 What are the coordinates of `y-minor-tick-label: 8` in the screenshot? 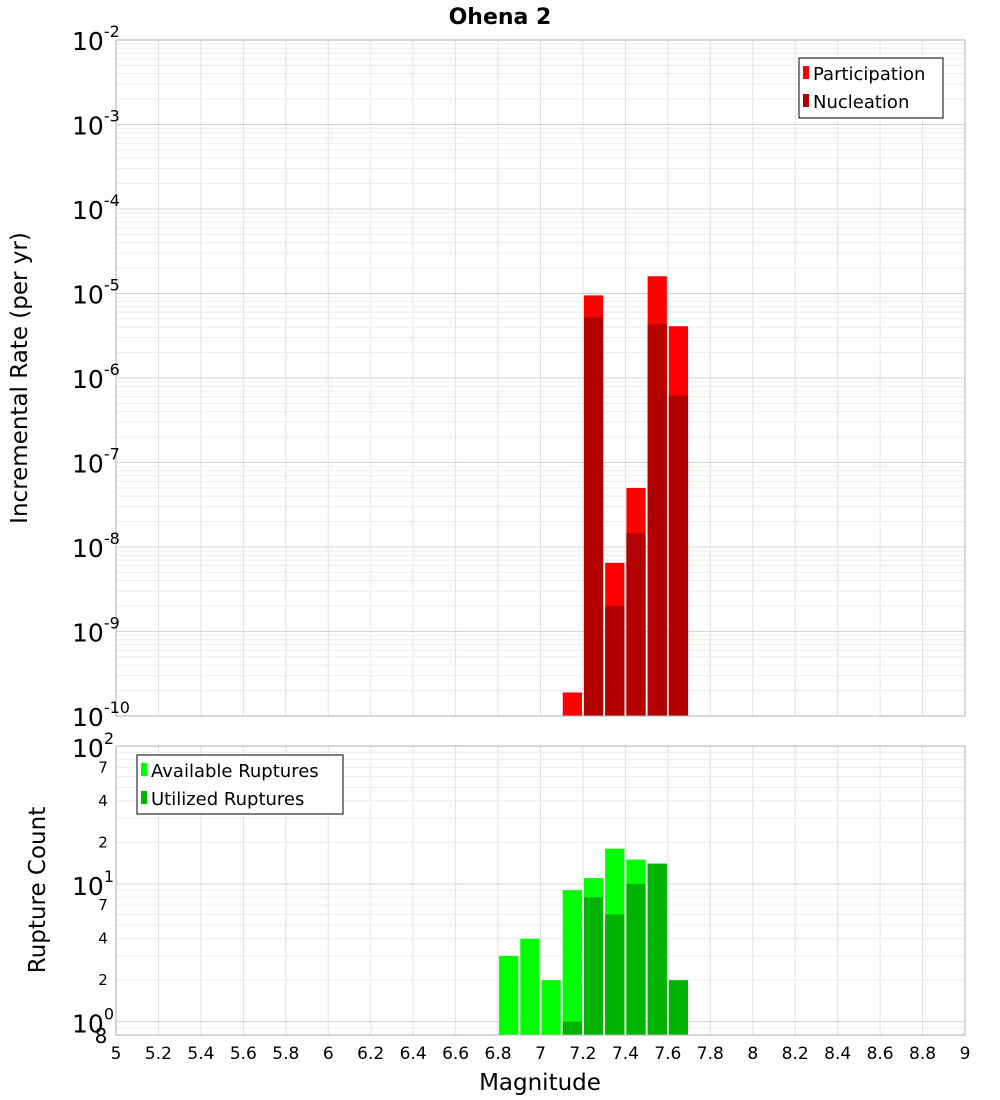 It's located at (101, 1036).